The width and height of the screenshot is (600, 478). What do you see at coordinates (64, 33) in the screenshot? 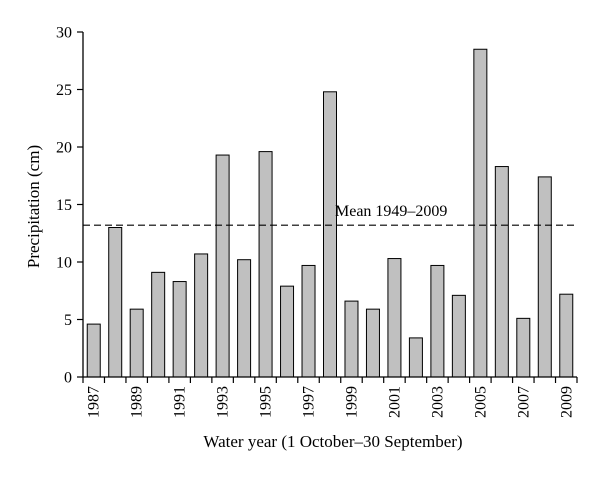
I see `y-tick-label: 30` at bounding box center [64, 33].